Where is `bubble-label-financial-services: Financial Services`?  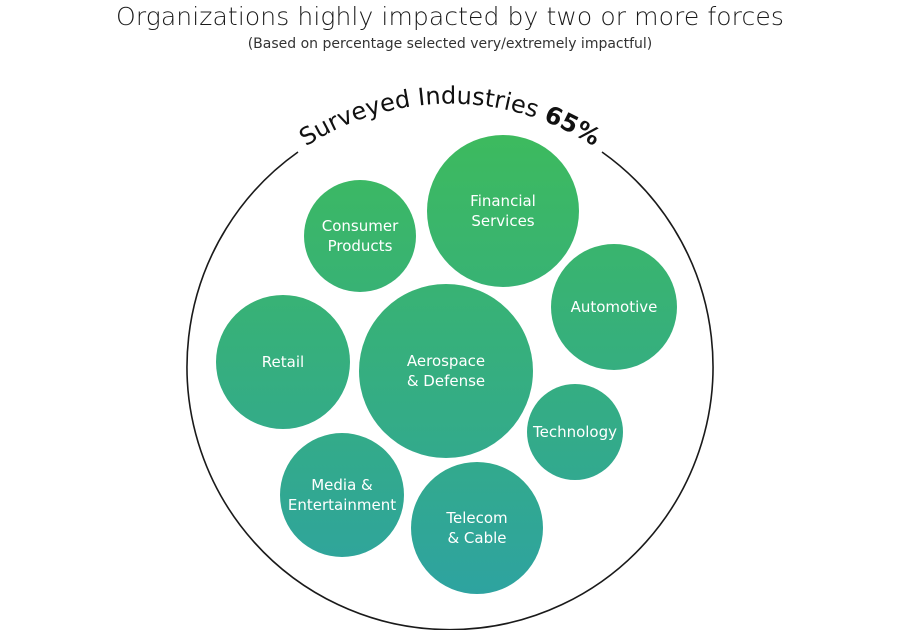
bubble-label-financial-services: Financial Services is located at coordinates (503, 211).